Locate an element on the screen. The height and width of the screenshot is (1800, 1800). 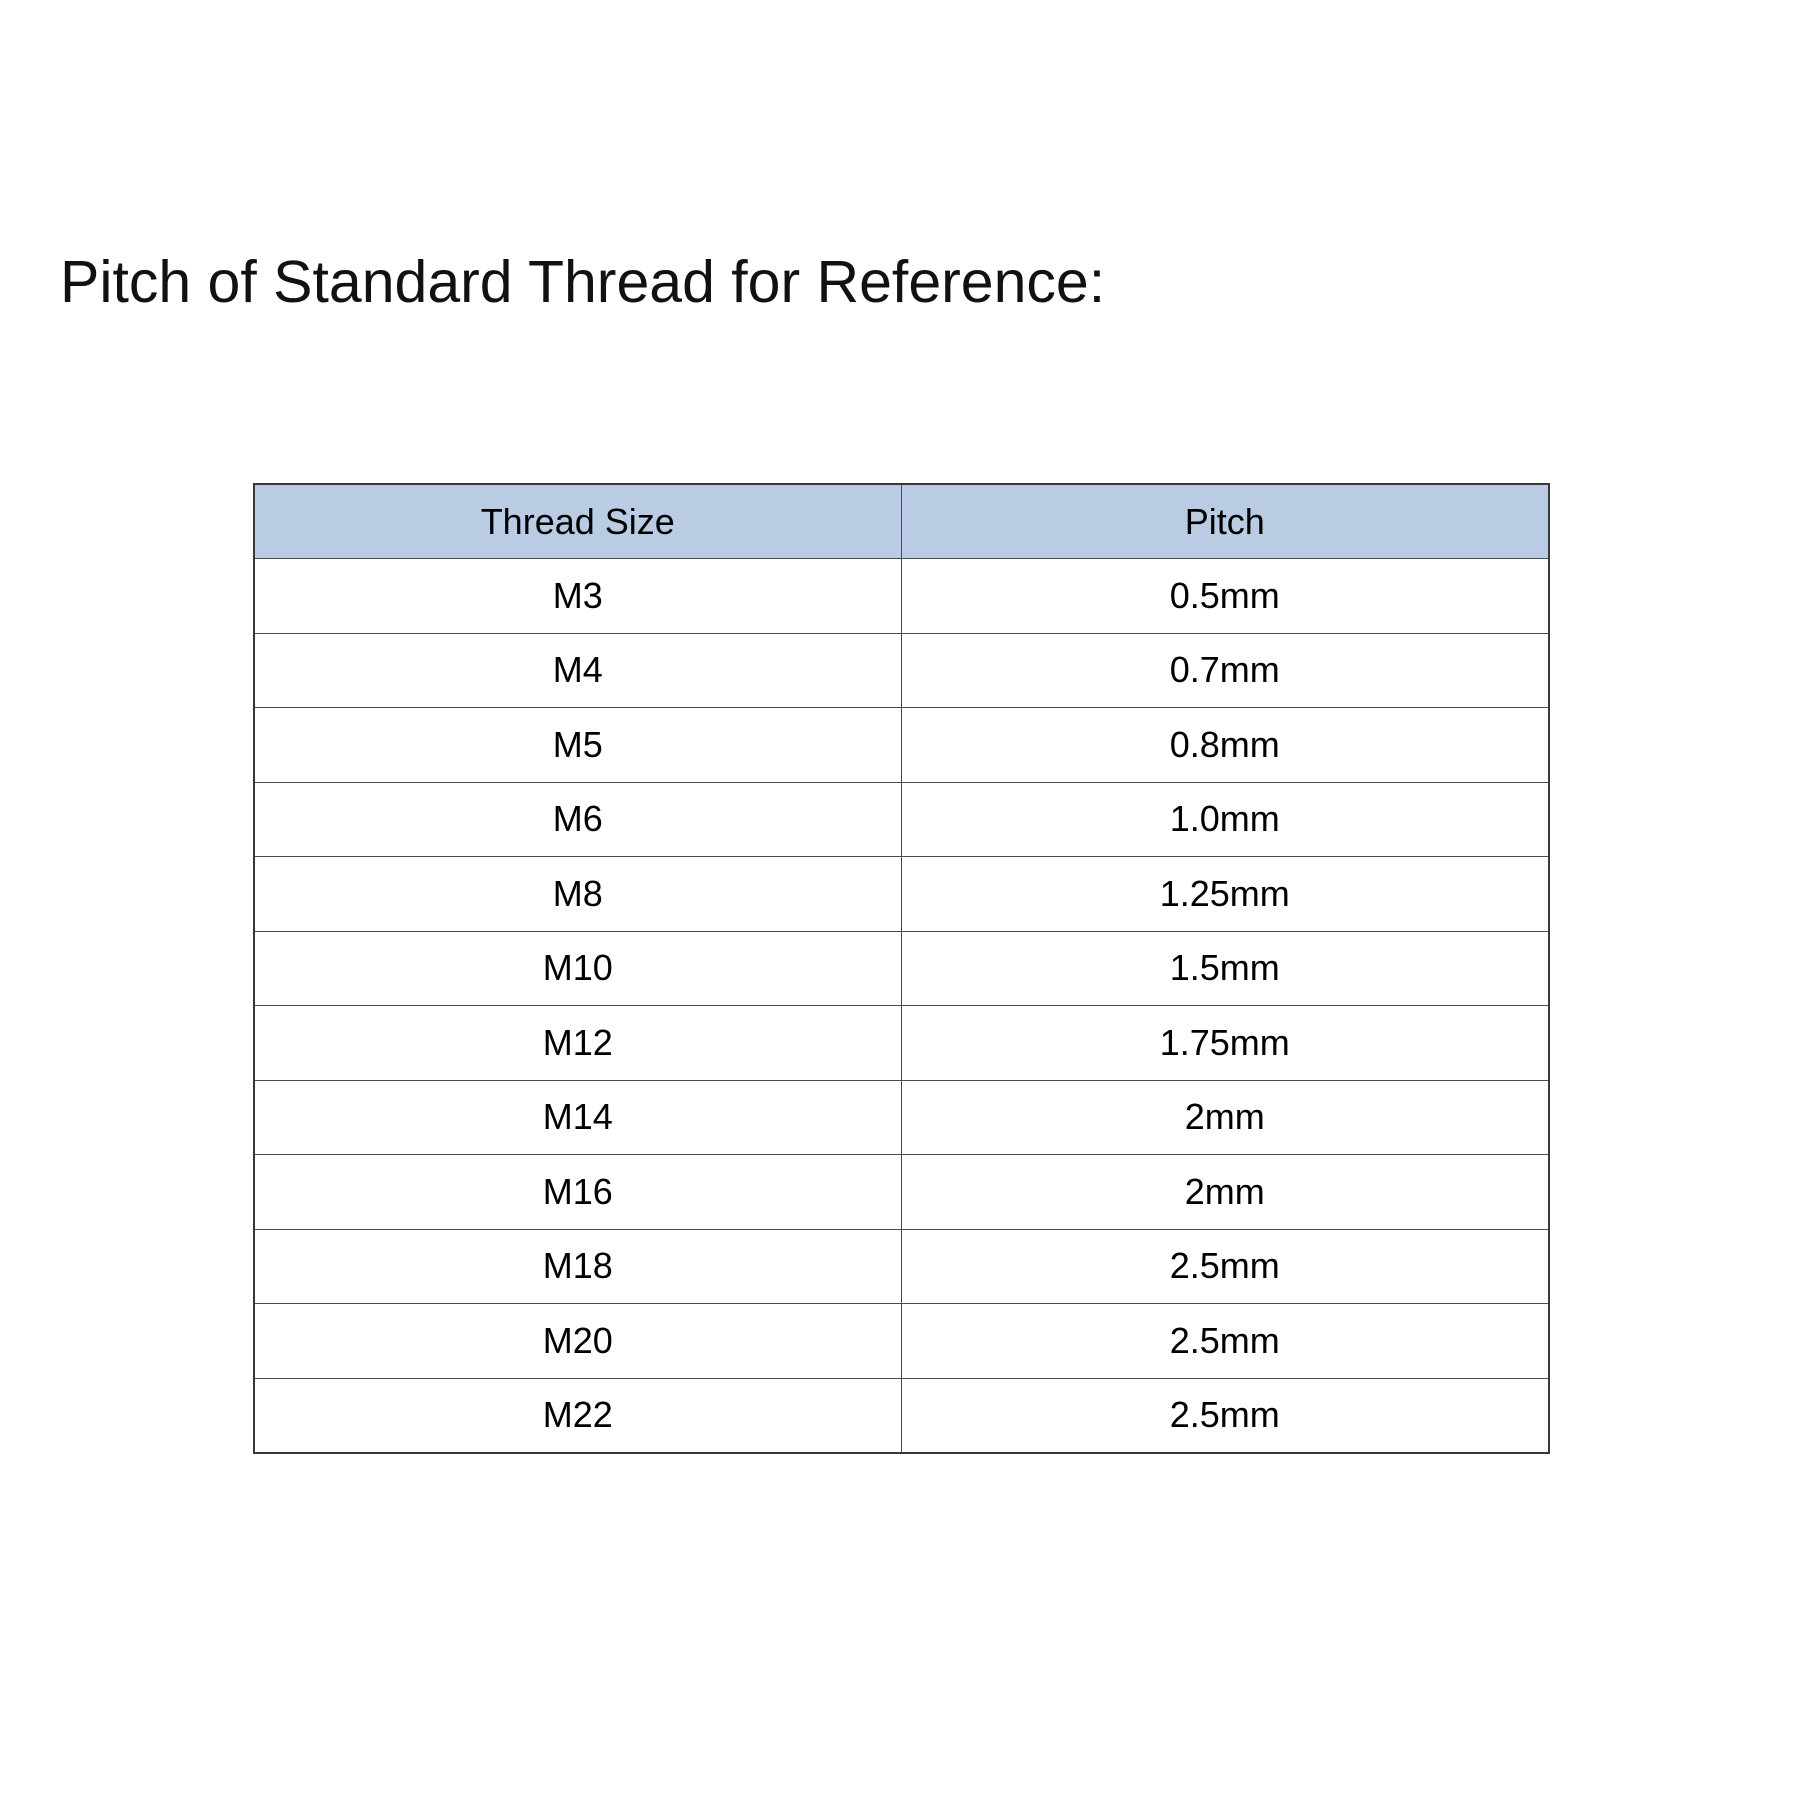
table-row: M10 1.5mm is located at coordinates (901, 968).